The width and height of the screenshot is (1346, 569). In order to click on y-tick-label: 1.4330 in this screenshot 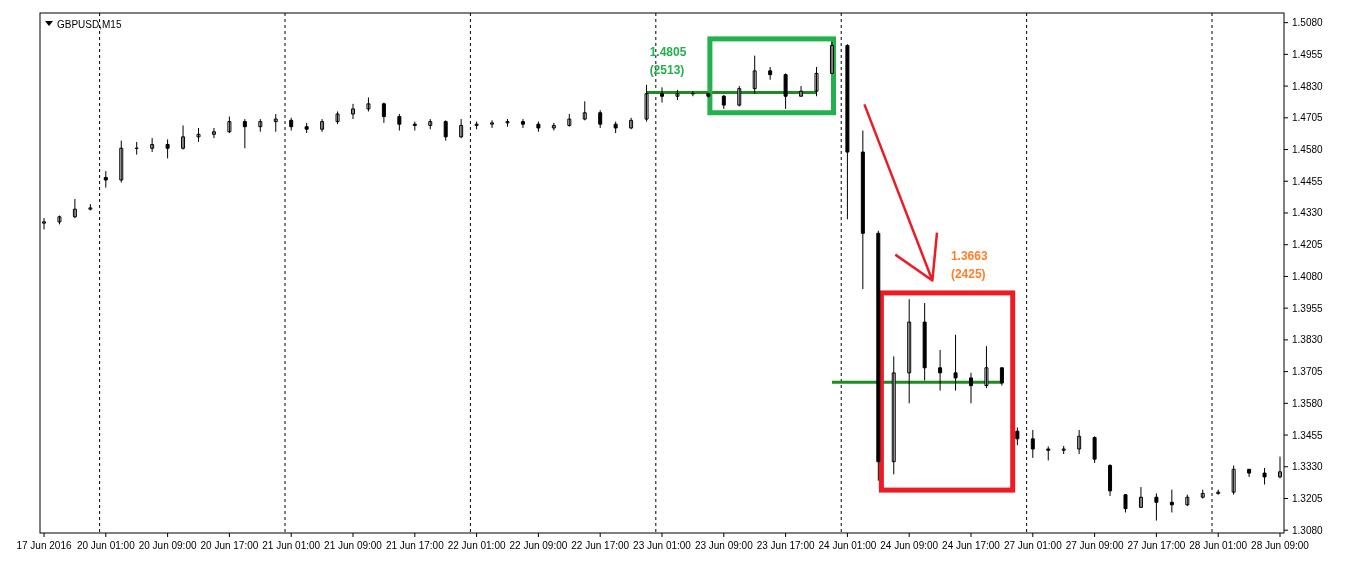, I will do `click(1308, 213)`.